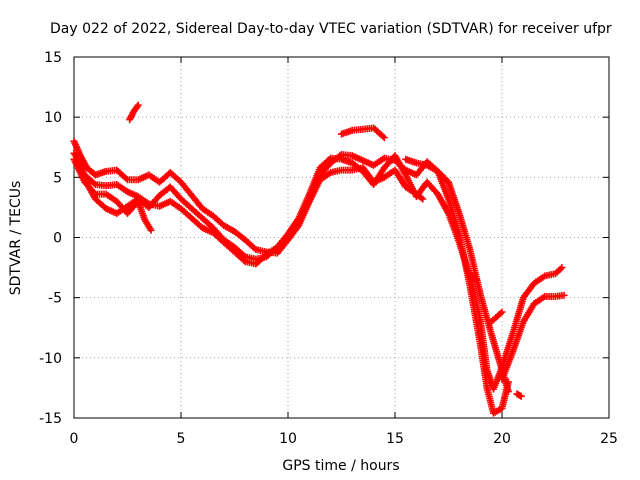 The height and width of the screenshot is (480, 640). Describe the element at coordinates (53, 118) in the screenshot. I see `y-tick-label: 10` at that location.